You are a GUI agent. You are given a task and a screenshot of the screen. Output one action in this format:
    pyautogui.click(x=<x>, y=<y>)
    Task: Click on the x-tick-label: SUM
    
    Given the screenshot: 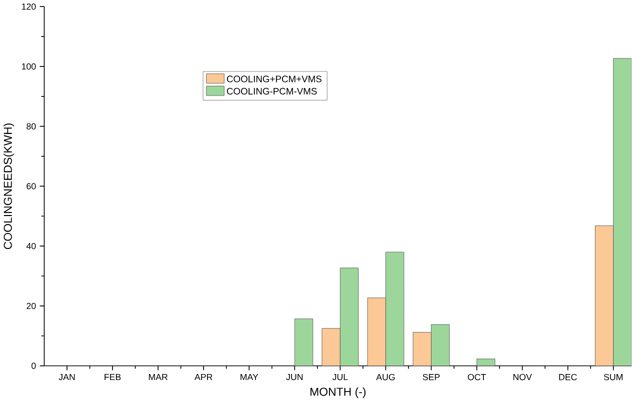 What is the action you would take?
    pyautogui.click(x=613, y=377)
    